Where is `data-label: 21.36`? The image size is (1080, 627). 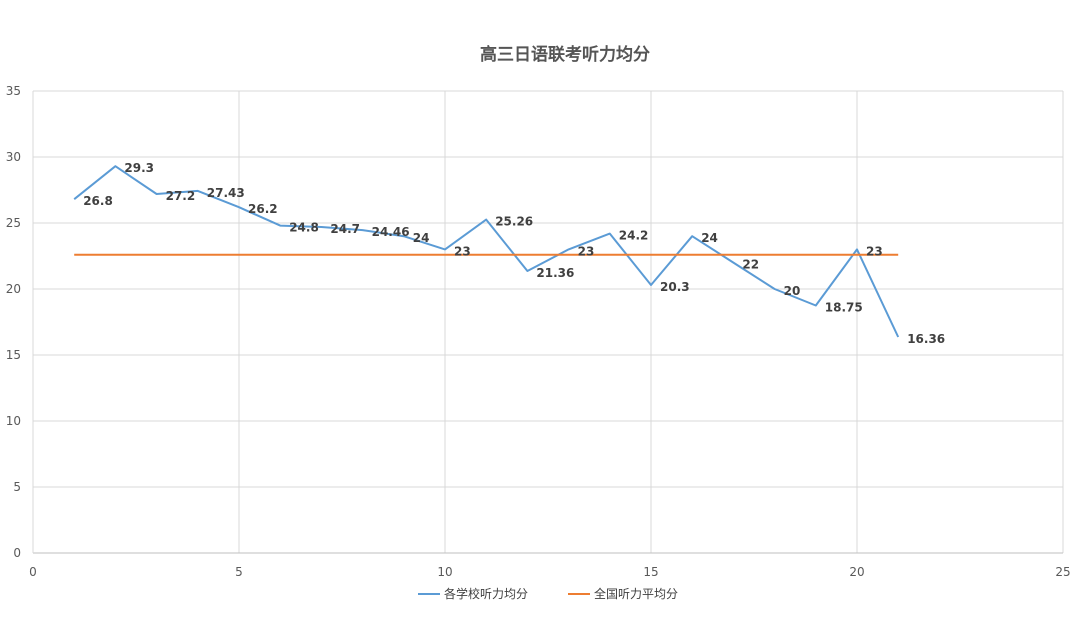 data-label: 21.36 is located at coordinates (555, 273).